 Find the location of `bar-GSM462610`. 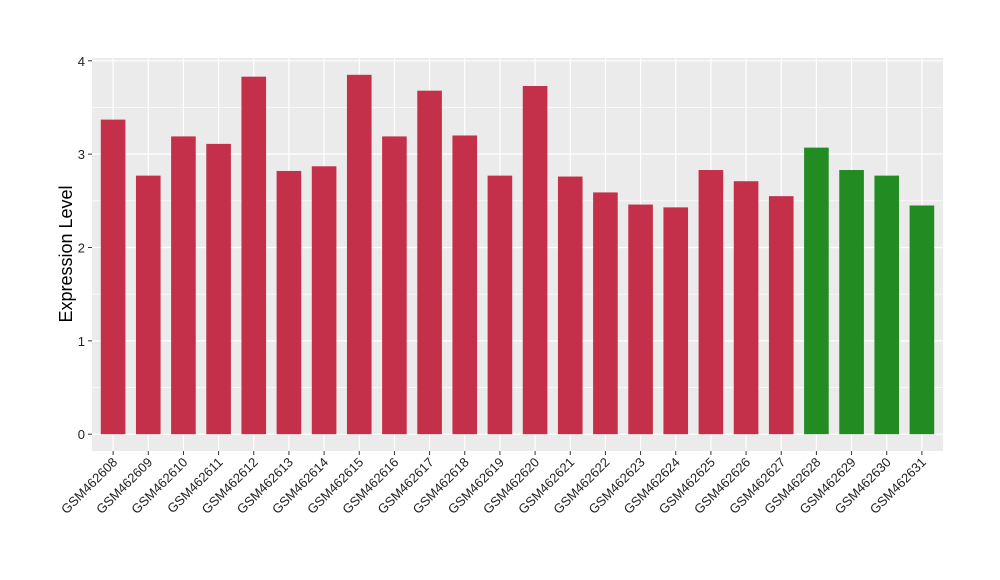

bar-GSM462610 is located at coordinates (183, 285).